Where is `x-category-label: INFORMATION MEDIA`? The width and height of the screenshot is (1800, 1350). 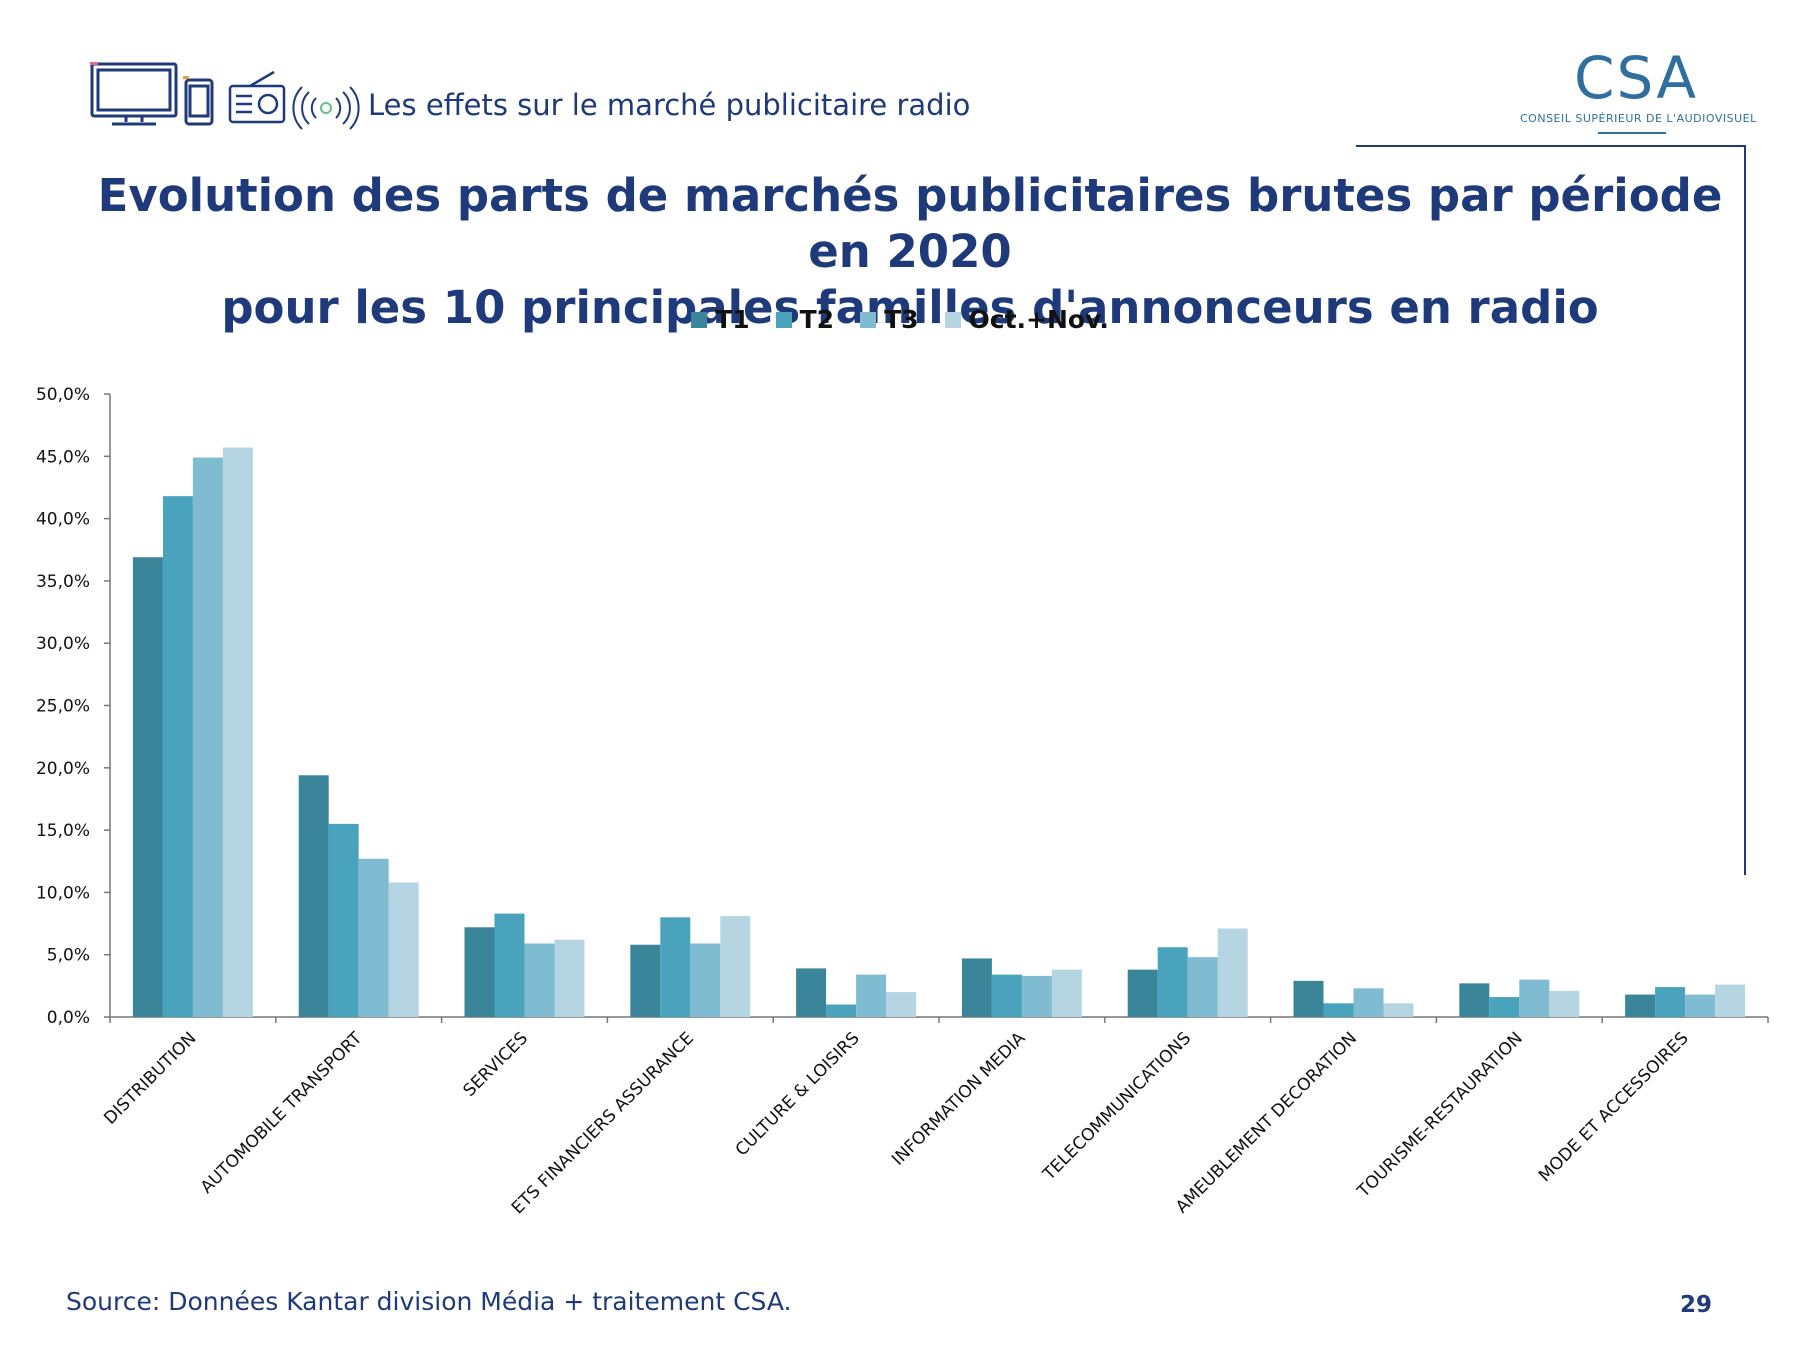
x-category-label: INFORMATION MEDIA is located at coordinates (958, 1098).